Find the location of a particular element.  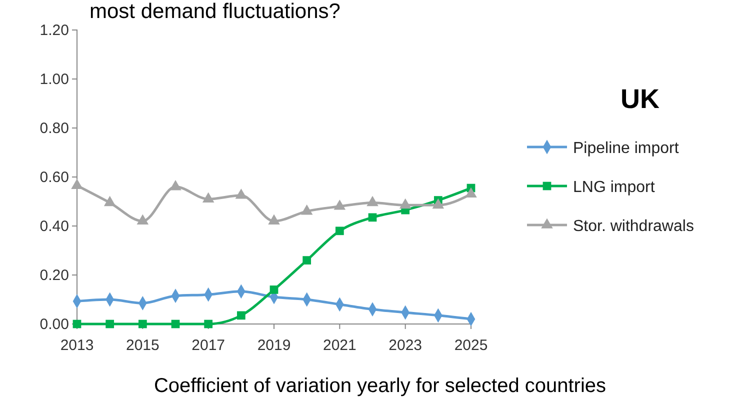

y-tick-label: 0.00 is located at coordinates (54, 324).